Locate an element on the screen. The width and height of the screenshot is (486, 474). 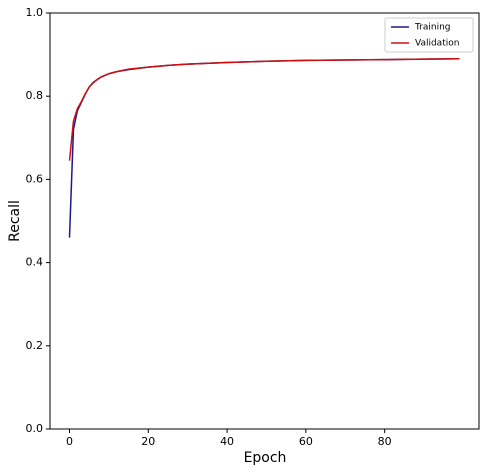
x-tick-label: 0 is located at coordinates (69, 441).